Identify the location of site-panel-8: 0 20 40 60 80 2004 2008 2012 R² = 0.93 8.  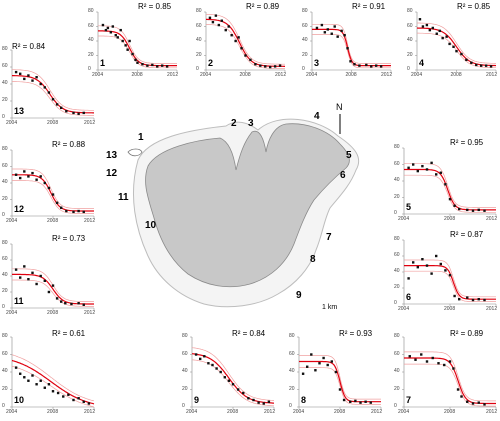
(336, 371).